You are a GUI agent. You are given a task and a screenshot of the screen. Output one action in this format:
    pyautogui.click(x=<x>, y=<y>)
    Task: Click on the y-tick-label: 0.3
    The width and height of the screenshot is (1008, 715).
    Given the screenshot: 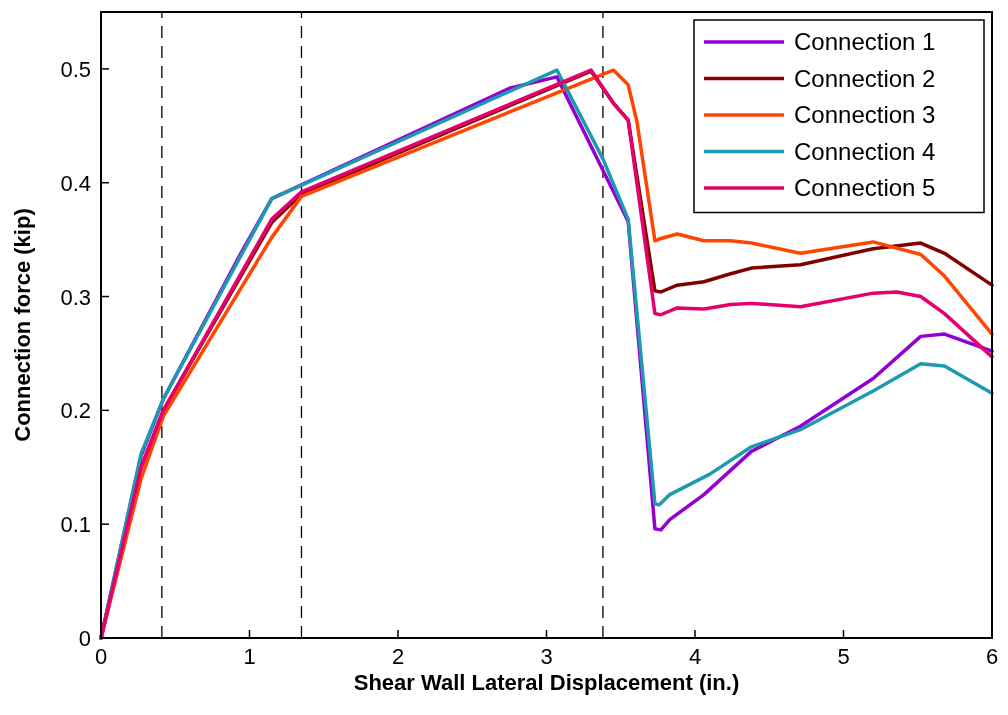 What is the action you would take?
    pyautogui.click(x=75, y=297)
    